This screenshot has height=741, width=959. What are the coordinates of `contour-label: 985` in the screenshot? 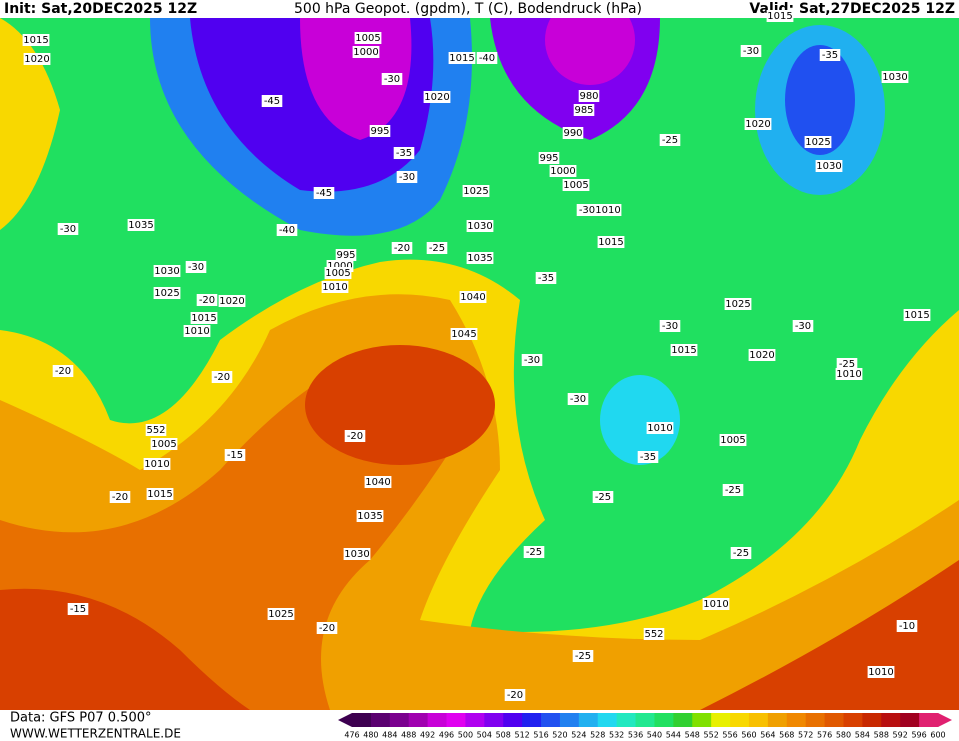 It's located at (583, 110).